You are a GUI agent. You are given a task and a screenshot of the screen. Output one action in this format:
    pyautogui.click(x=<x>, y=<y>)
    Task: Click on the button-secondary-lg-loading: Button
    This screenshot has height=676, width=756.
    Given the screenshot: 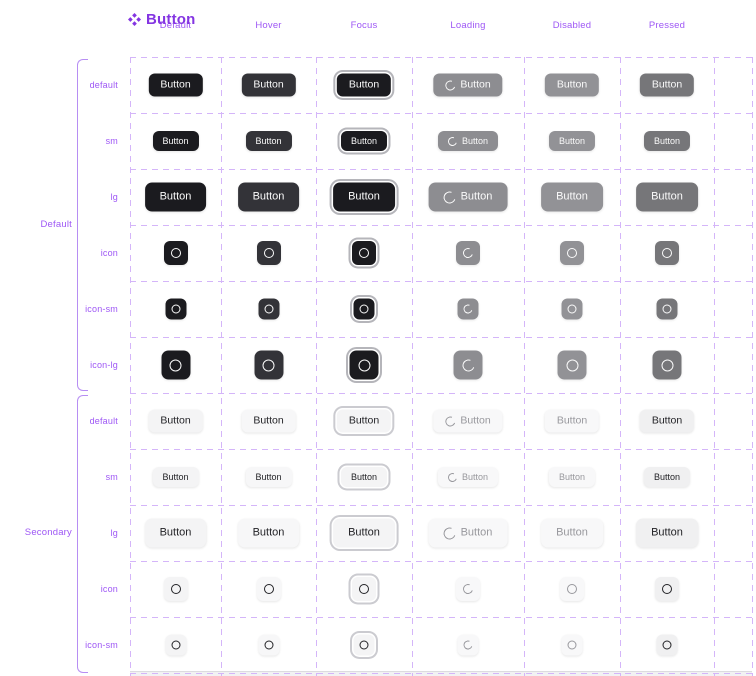 What is the action you would take?
    pyautogui.click(x=468, y=533)
    